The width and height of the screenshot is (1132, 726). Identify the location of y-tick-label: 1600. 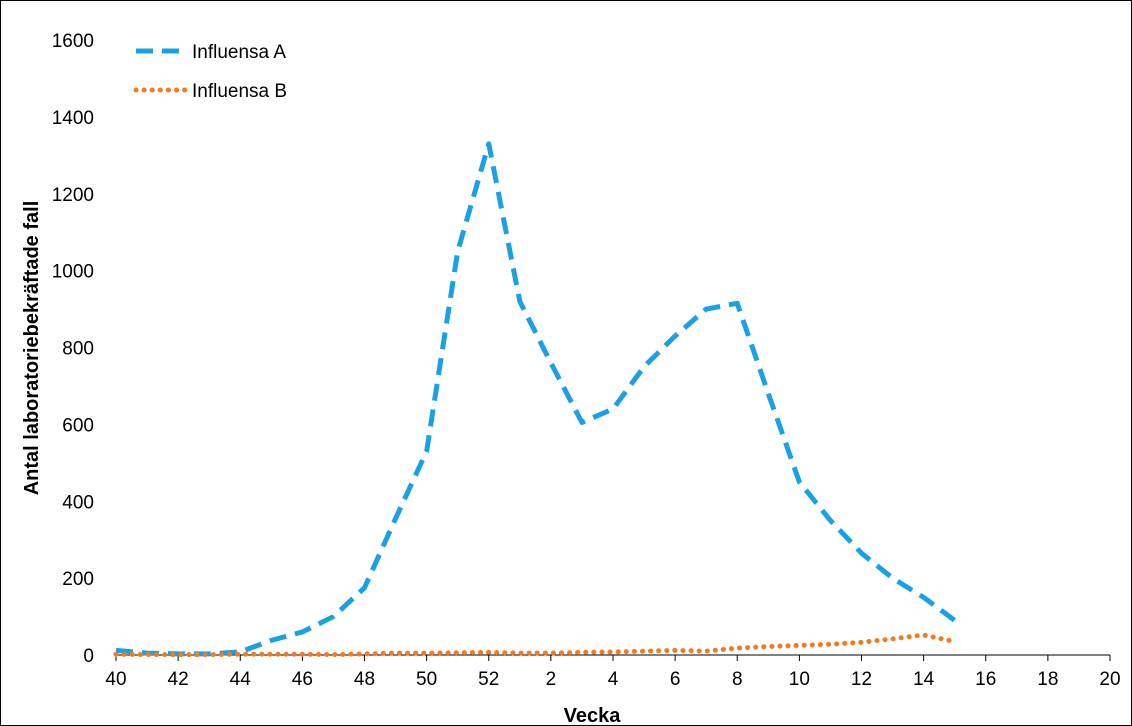
(73, 41).